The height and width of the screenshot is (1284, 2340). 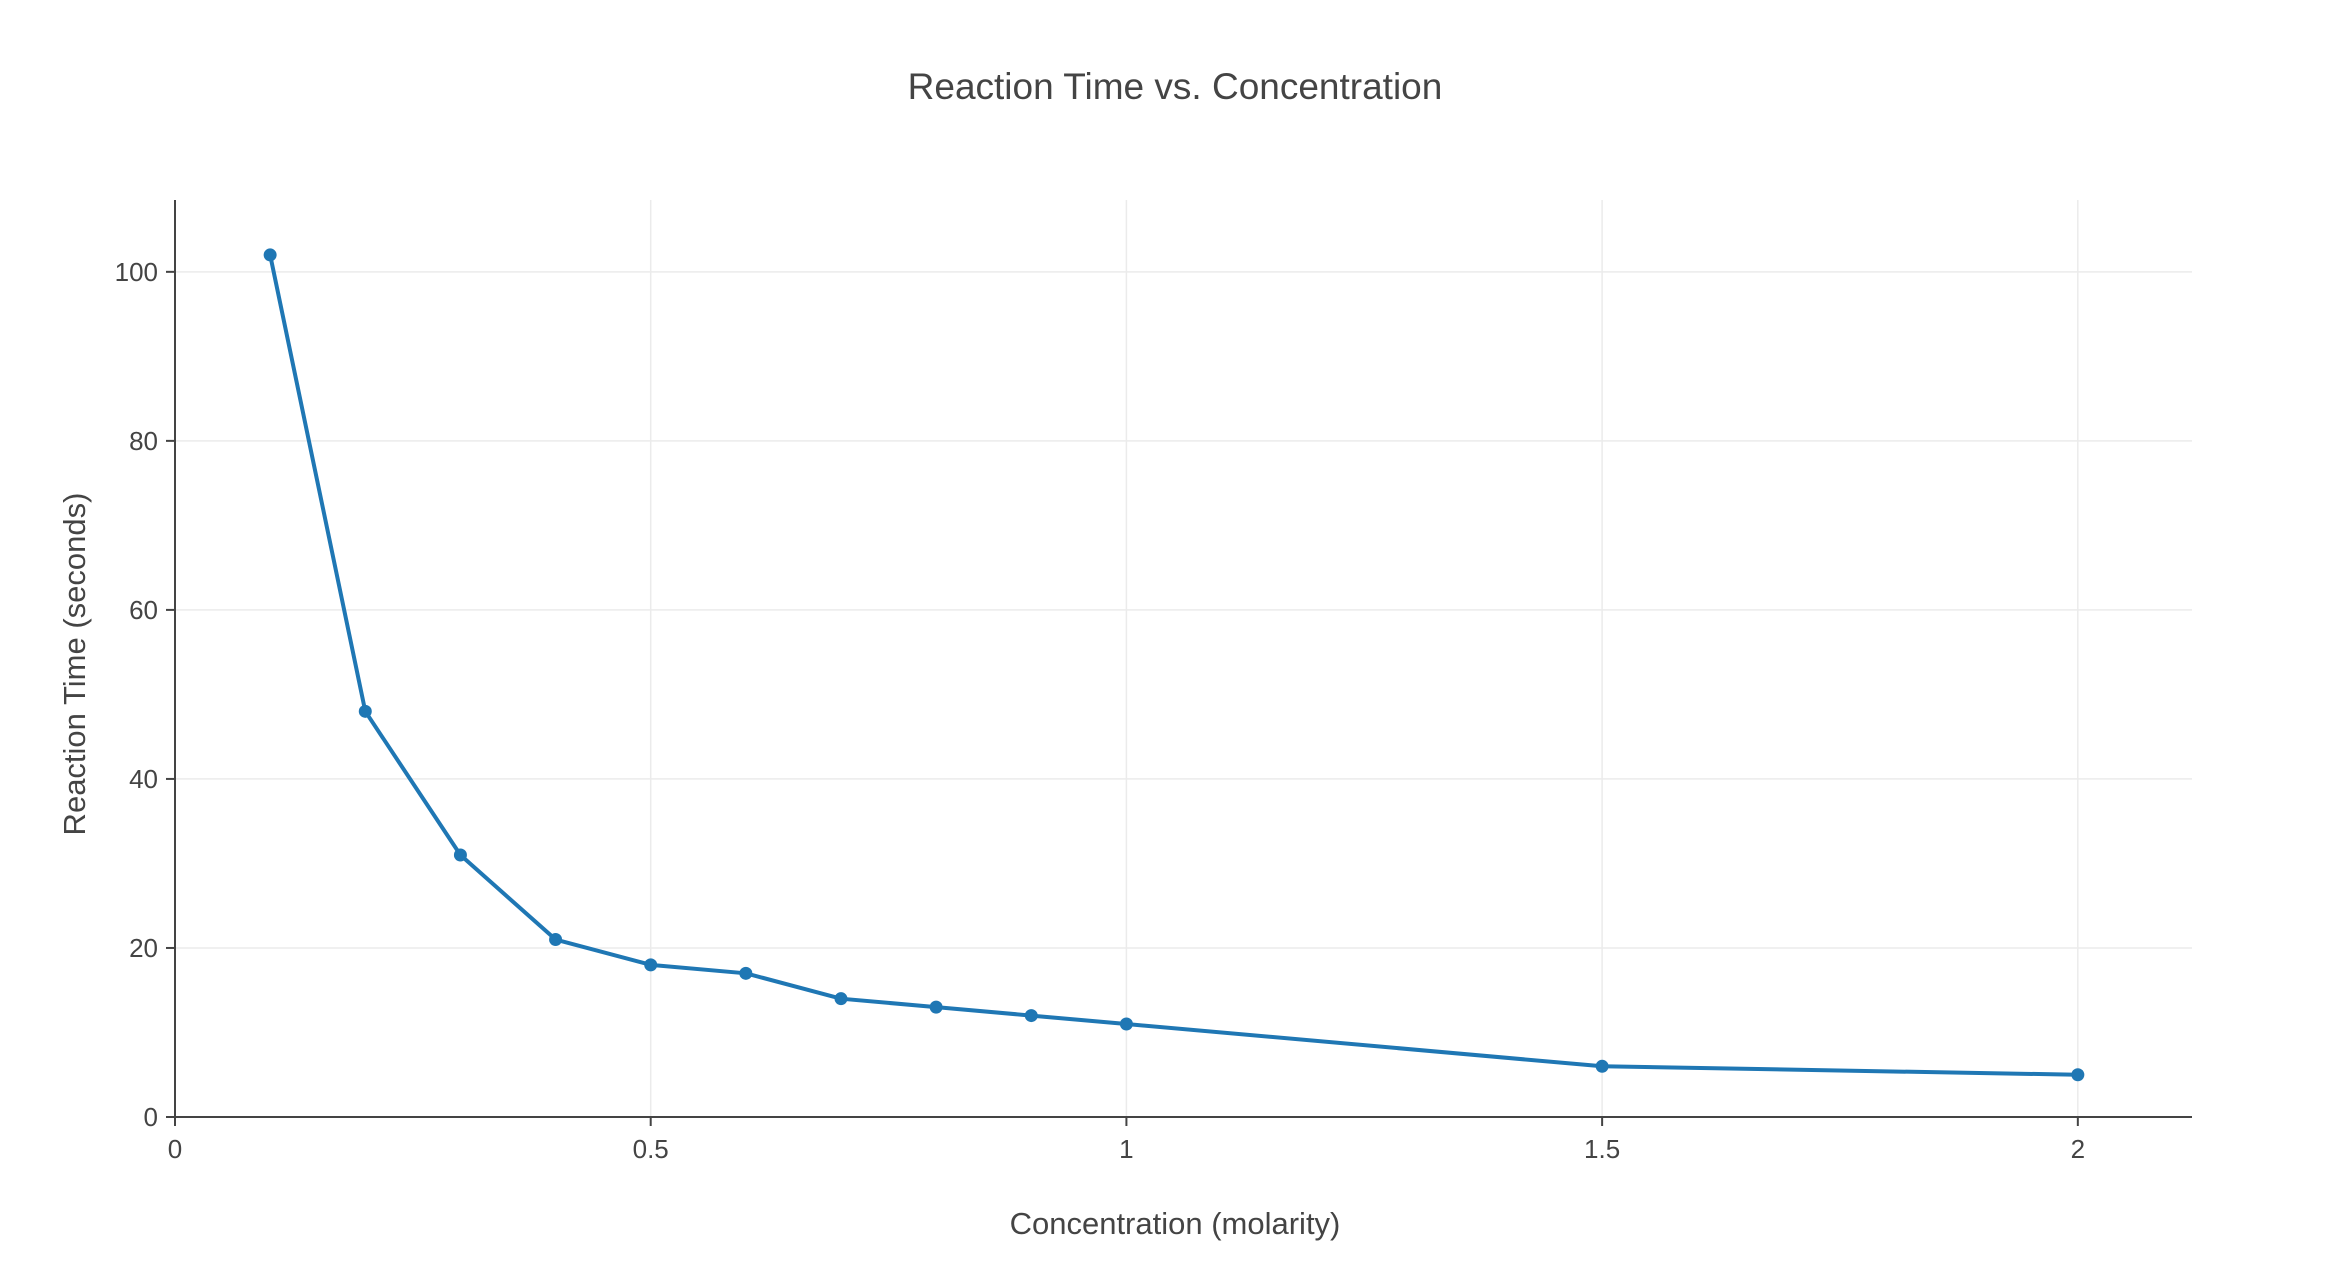 What do you see at coordinates (143, 779) in the screenshot?
I see `y-tick-label: 40` at bounding box center [143, 779].